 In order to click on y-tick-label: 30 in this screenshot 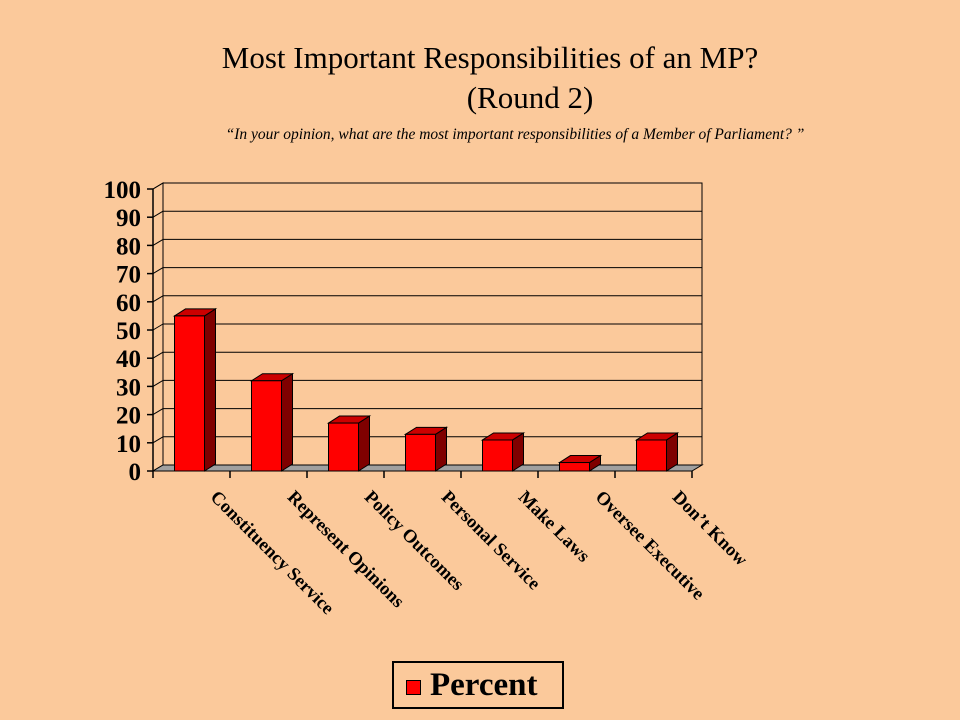, I will do `click(128, 387)`.